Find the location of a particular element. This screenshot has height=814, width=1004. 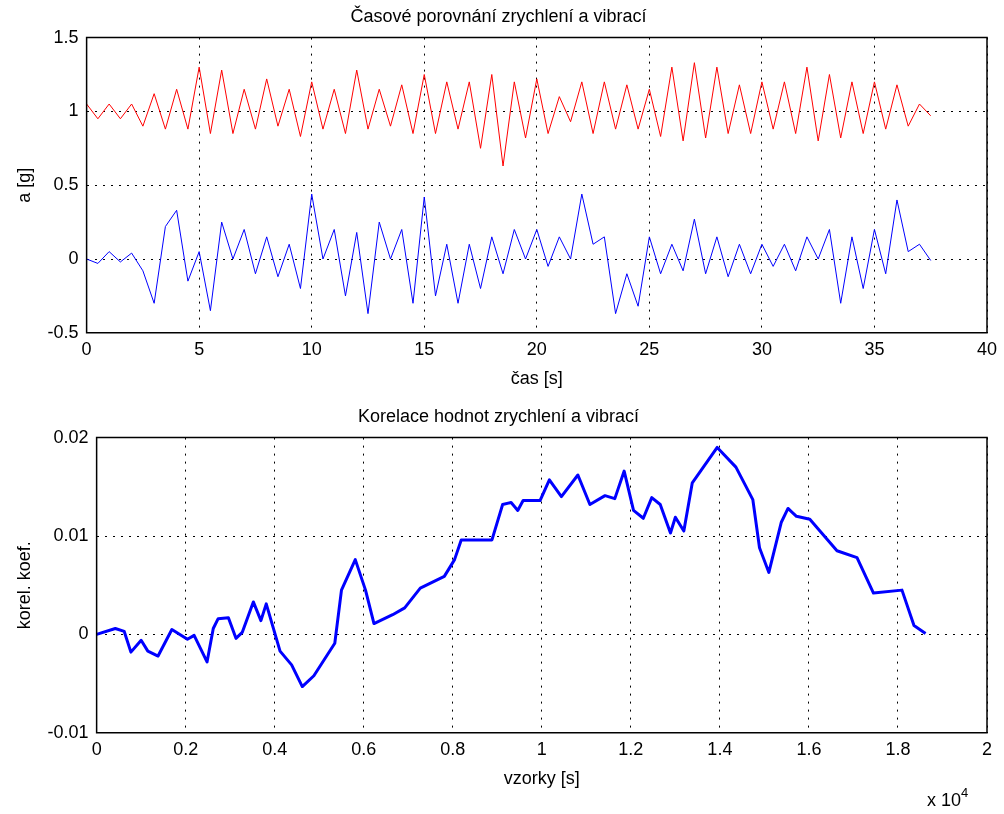

x-tick-label: 10 is located at coordinates (311, 348).